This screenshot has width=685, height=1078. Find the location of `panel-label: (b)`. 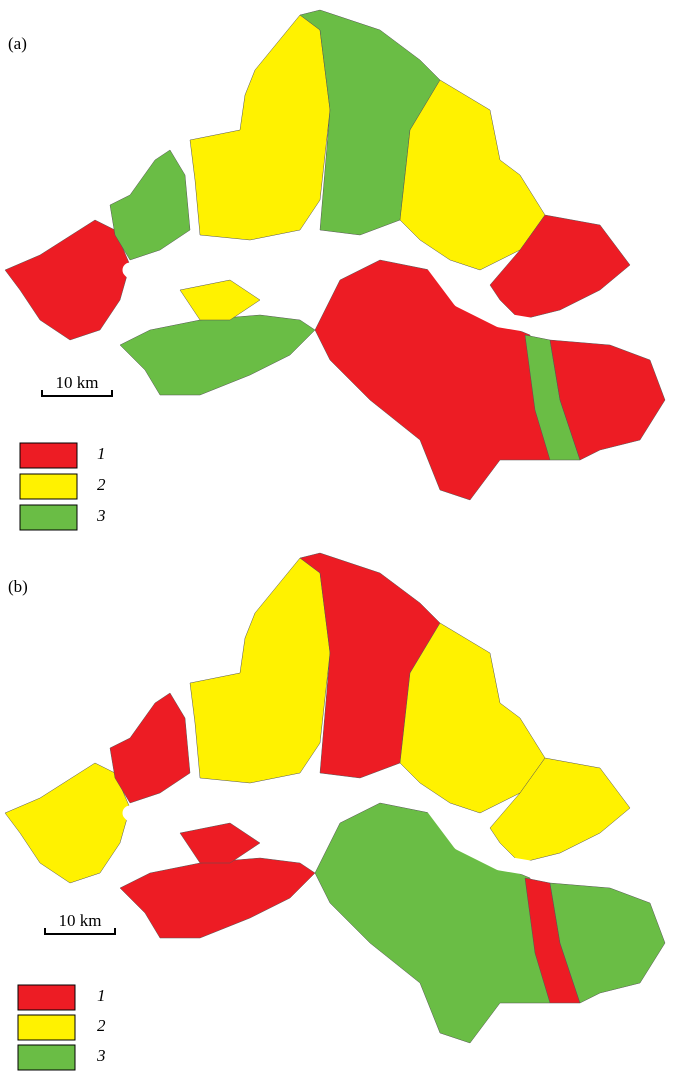

panel-label: (b) is located at coordinates (18, 586).